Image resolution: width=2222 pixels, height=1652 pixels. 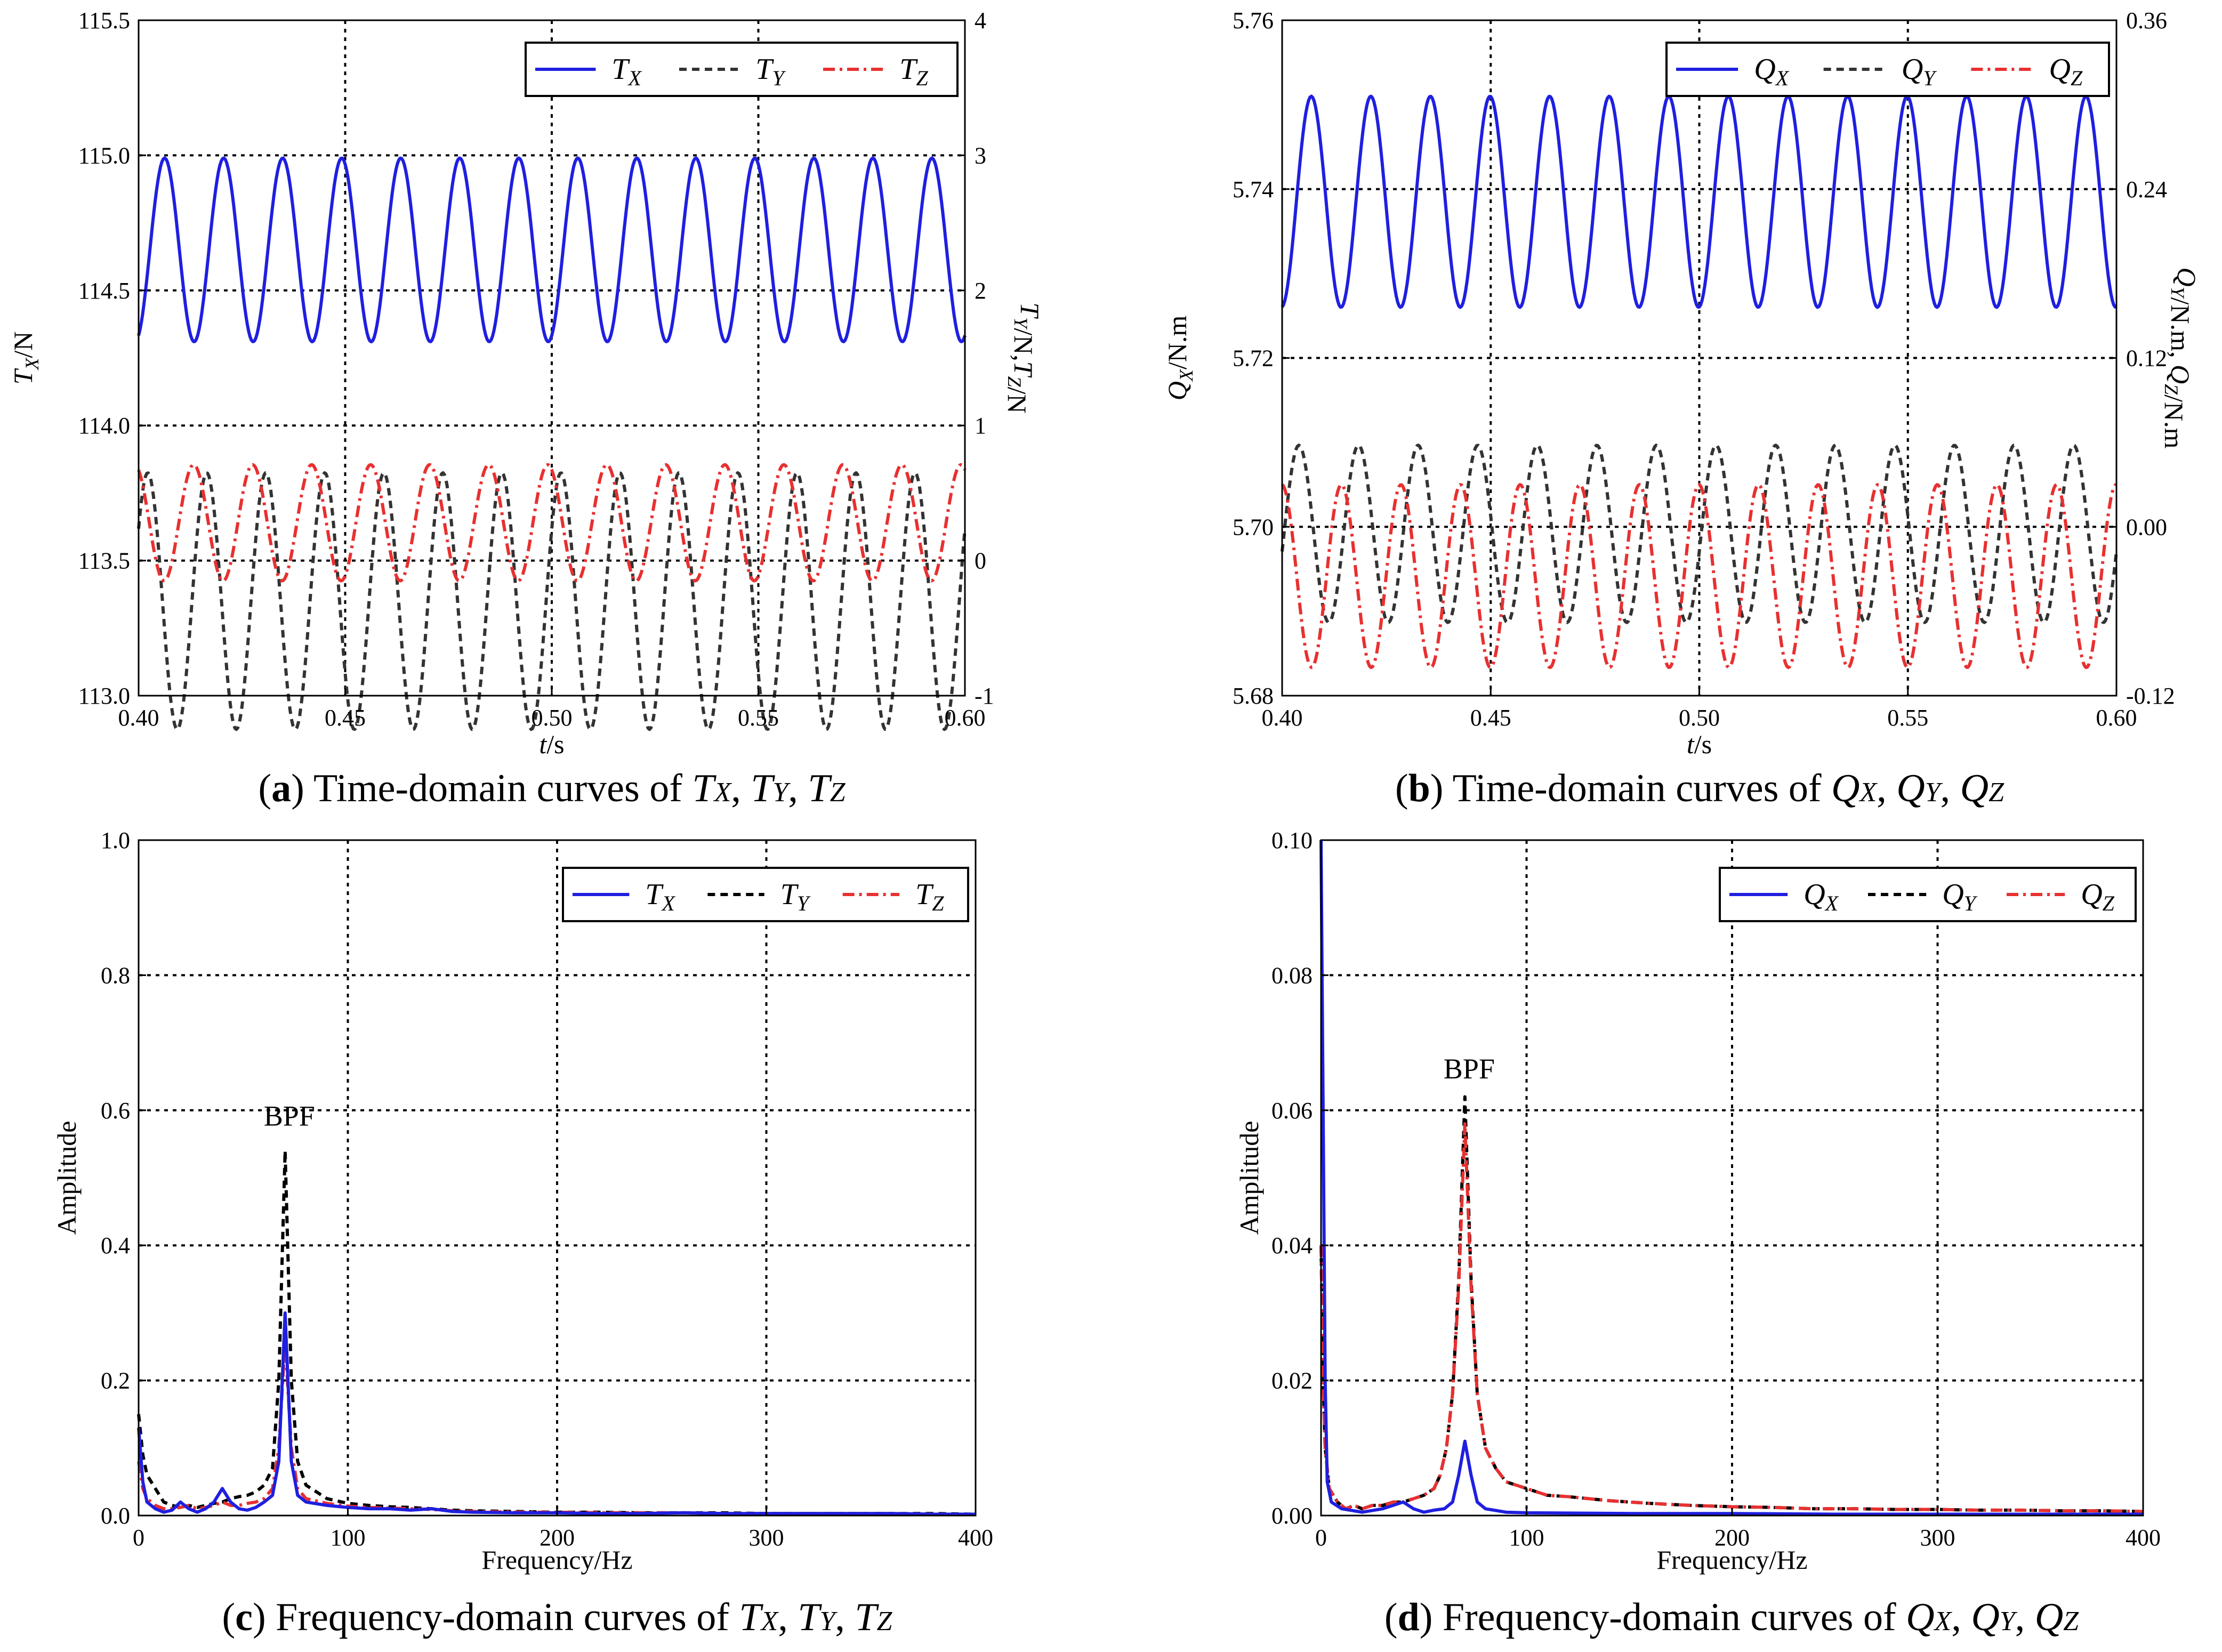 What do you see at coordinates (980, 561) in the screenshot?
I see `y-right-tick-label: 0` at bounding box center [980, 561].